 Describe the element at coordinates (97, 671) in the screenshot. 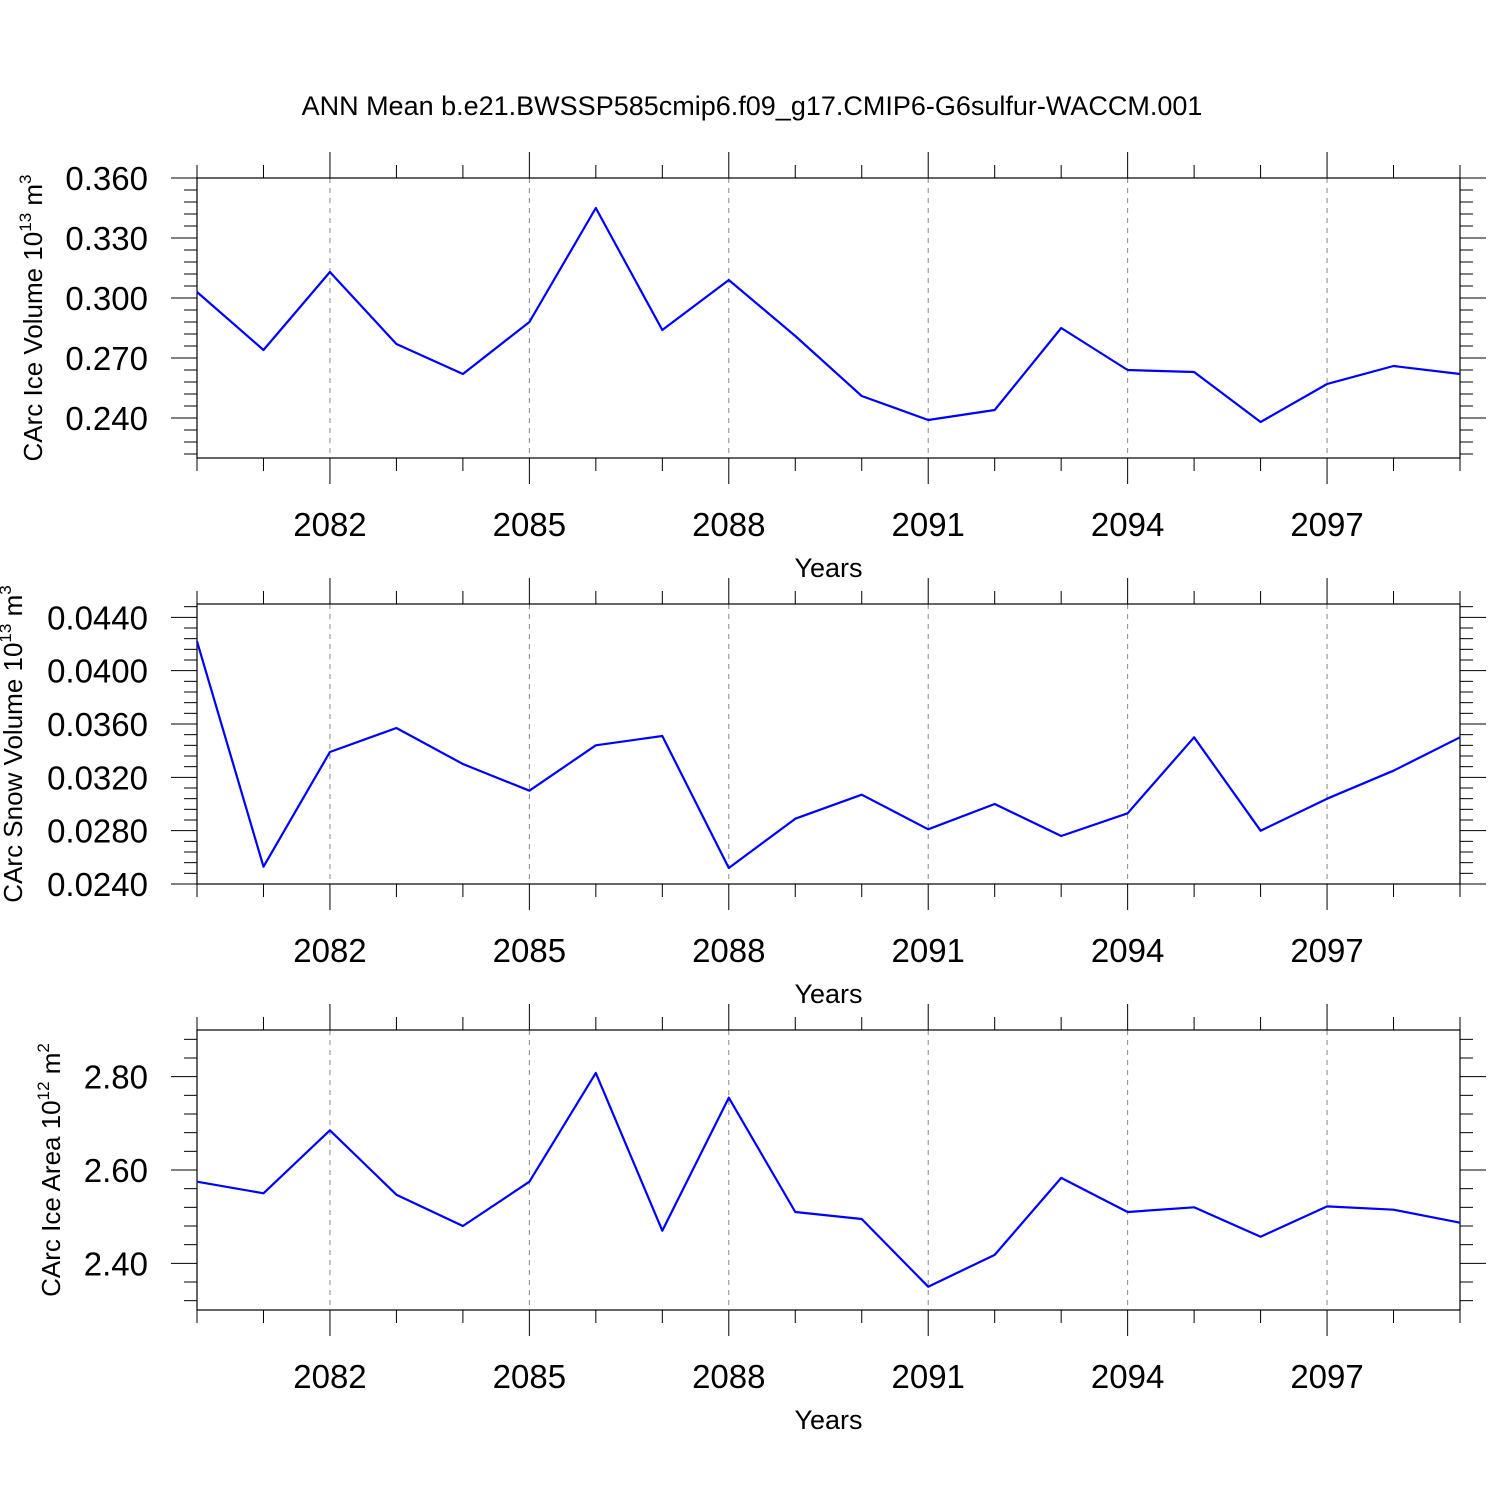

I see `y-tick-label: 0.0400` at that location.